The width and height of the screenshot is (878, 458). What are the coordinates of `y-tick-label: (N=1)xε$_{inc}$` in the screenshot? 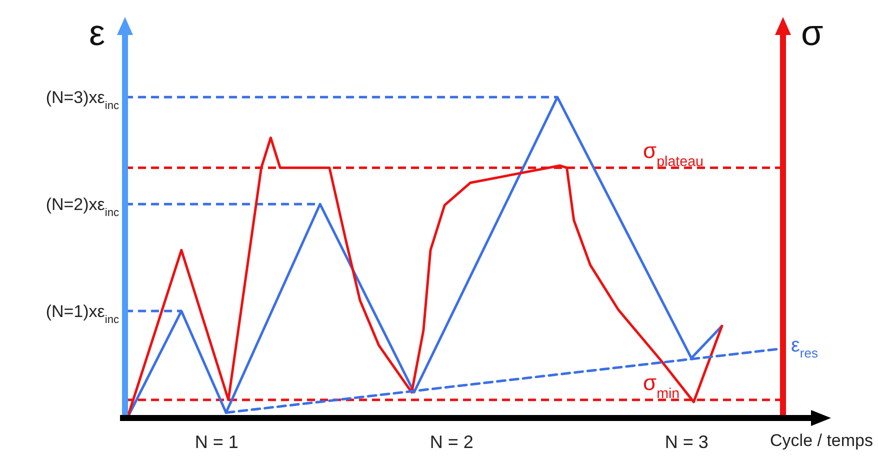 It's located at (83, 314).